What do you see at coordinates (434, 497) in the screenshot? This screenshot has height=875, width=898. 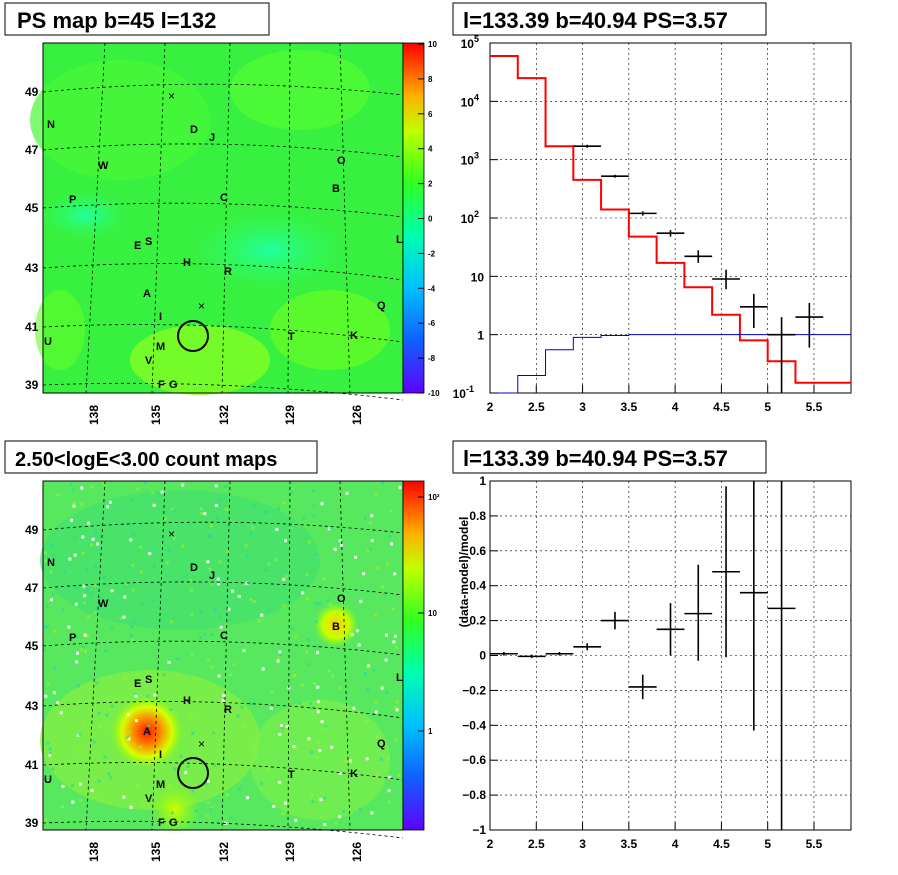 I see `colorbar-tick: 10²` at bounding box center [434, 497].